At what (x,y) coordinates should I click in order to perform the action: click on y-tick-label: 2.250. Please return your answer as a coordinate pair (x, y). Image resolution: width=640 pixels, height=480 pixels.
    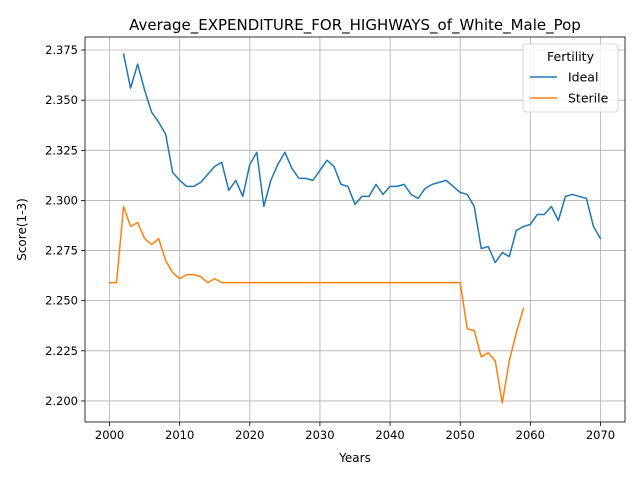
    Looking at the image, I should click on (61, 301).